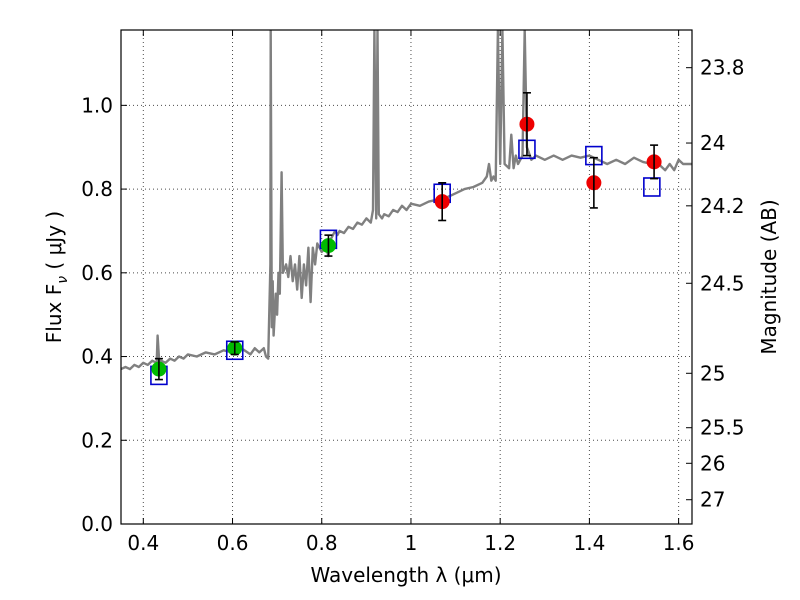 Image resolution: width=800 pixels, height=600 pixels. What do you see at coordinates (97, 105) in the screenshot?
I see `y-tick-label: 1.0` at bounding box center [97, 105].